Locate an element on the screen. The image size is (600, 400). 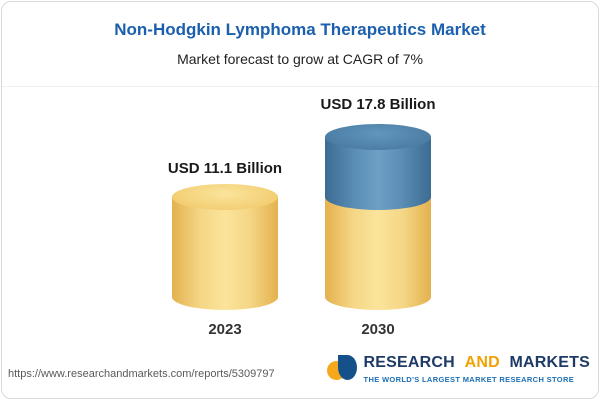
cylinder-2023-cap is located at coordinates (225, 197).